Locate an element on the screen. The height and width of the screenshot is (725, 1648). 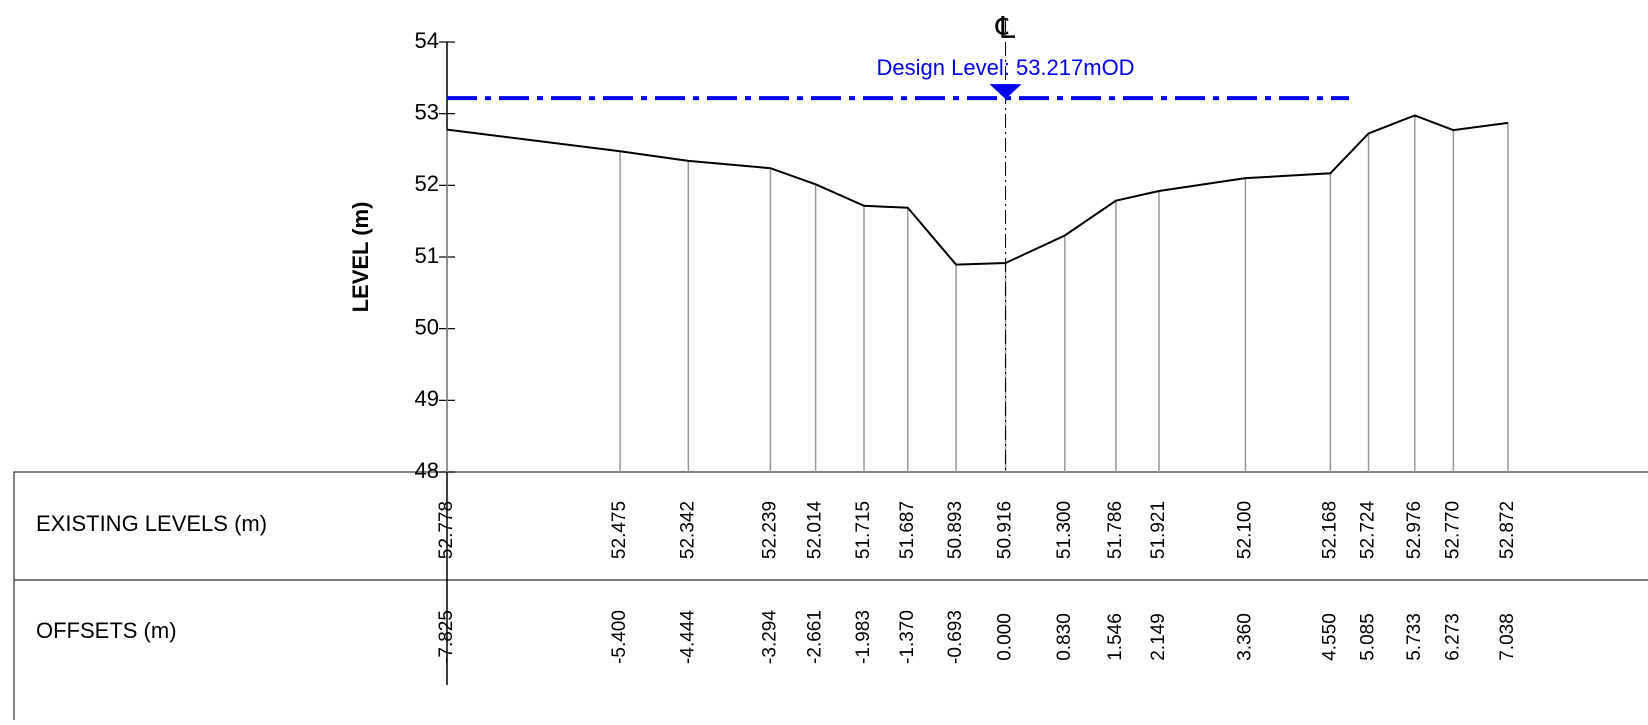
level-label: 51.715 is located at coordinates (863, 530).